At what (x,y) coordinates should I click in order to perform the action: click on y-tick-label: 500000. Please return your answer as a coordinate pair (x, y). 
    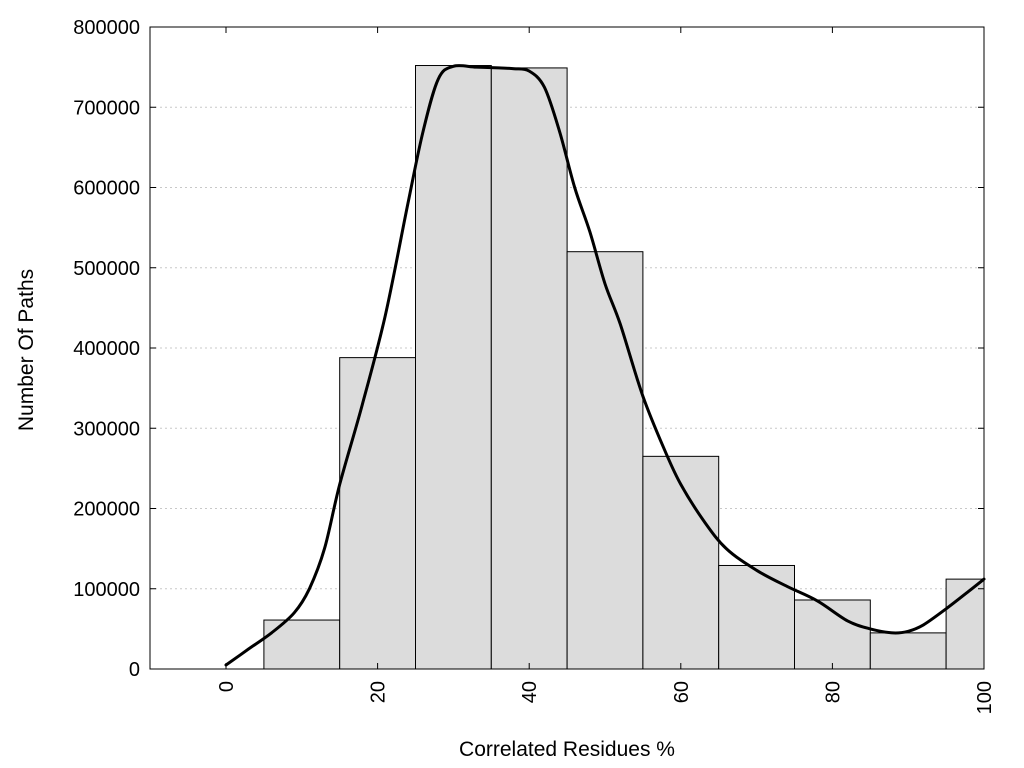
    Looking at the image, I should click on (106, 269).